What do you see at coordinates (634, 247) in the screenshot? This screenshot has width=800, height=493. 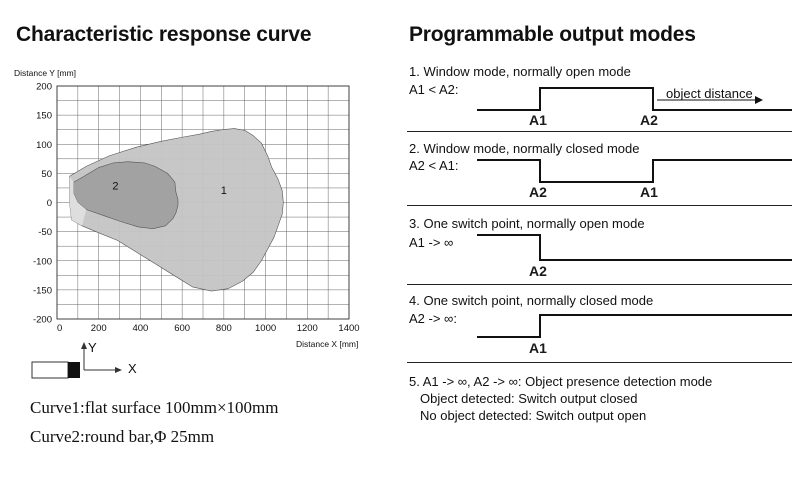 I see `mode3-signal` at bounding box center [634, 247].